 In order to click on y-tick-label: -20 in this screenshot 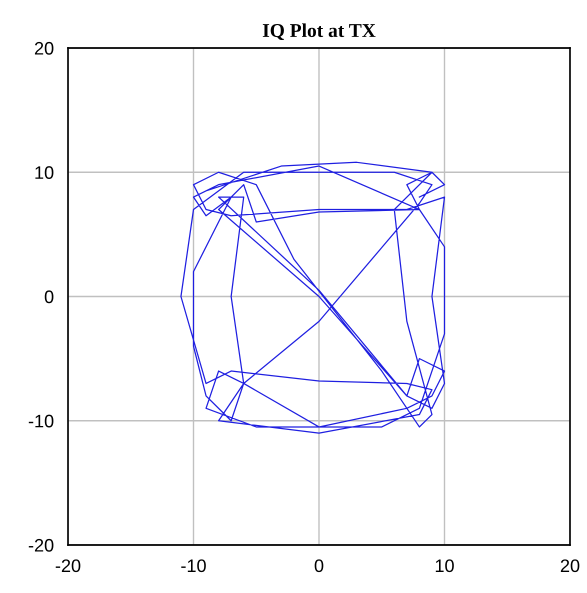, I will do `click(41, 545)`.